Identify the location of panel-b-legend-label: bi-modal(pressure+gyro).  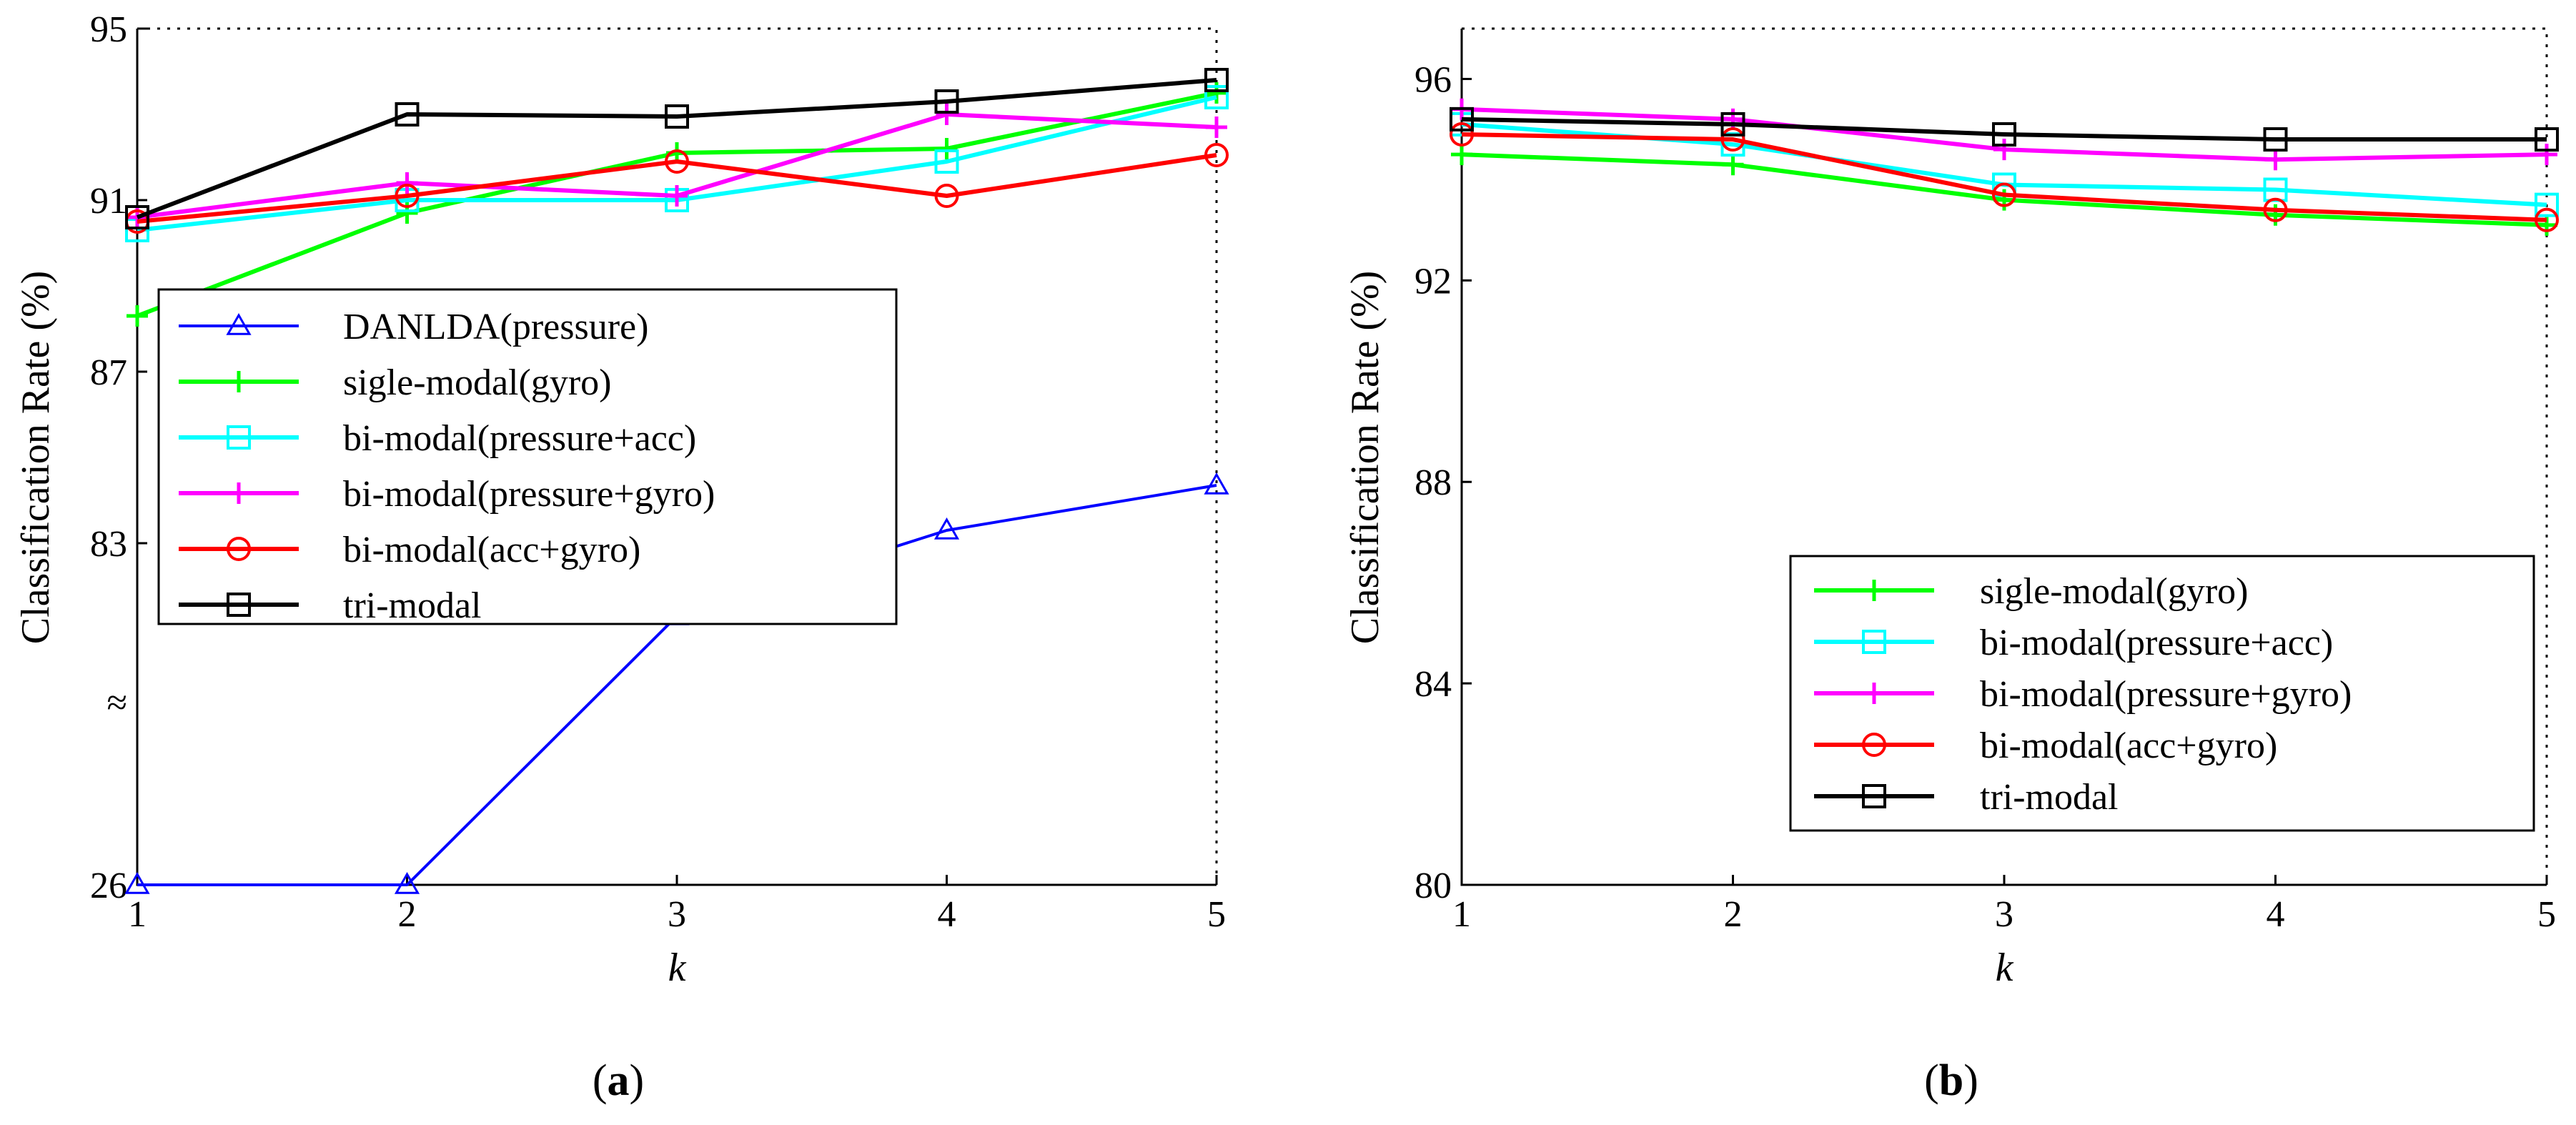
(2166, 694).